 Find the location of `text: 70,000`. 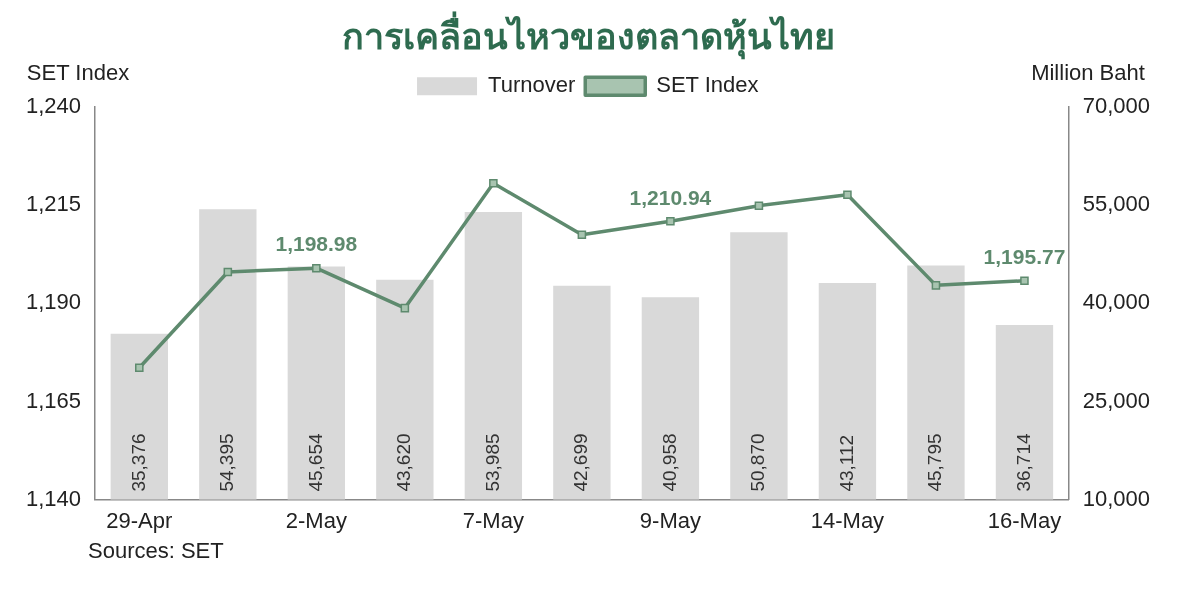

text: 70,000 is located at coordinates (1116, 106).